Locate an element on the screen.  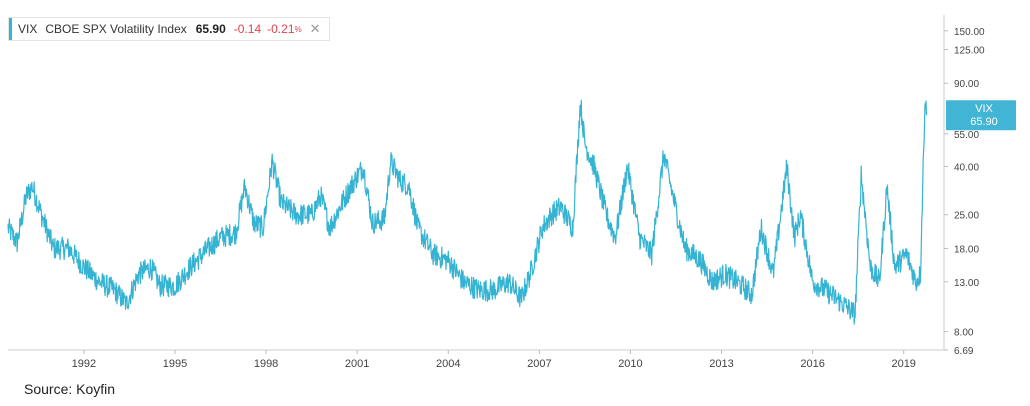
legend-color-accent is located at coordinates (10, 29).